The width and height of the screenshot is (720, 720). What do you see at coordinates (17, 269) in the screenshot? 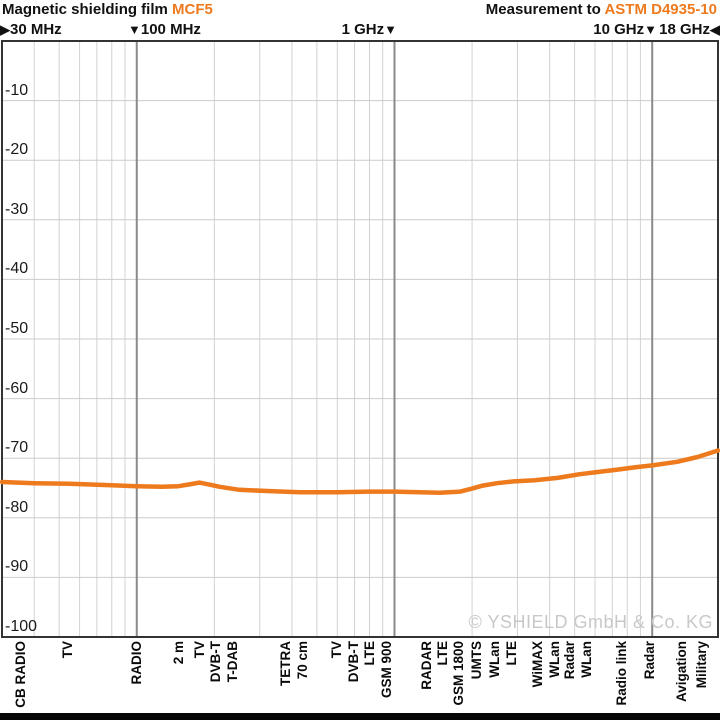
I see `y-axis-label: -40` at bounding box center [17, 269].